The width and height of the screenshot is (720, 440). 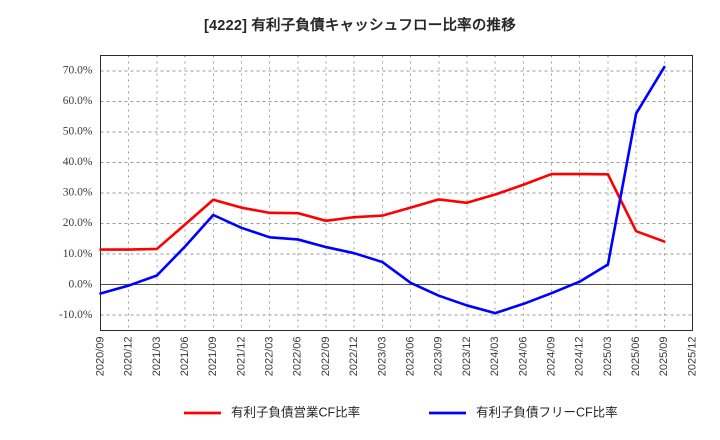 What do you see at coordinates (326, 357) in the screenshot?
I see `x-tick-label: 2022/09` at bounding box center [326, 357].